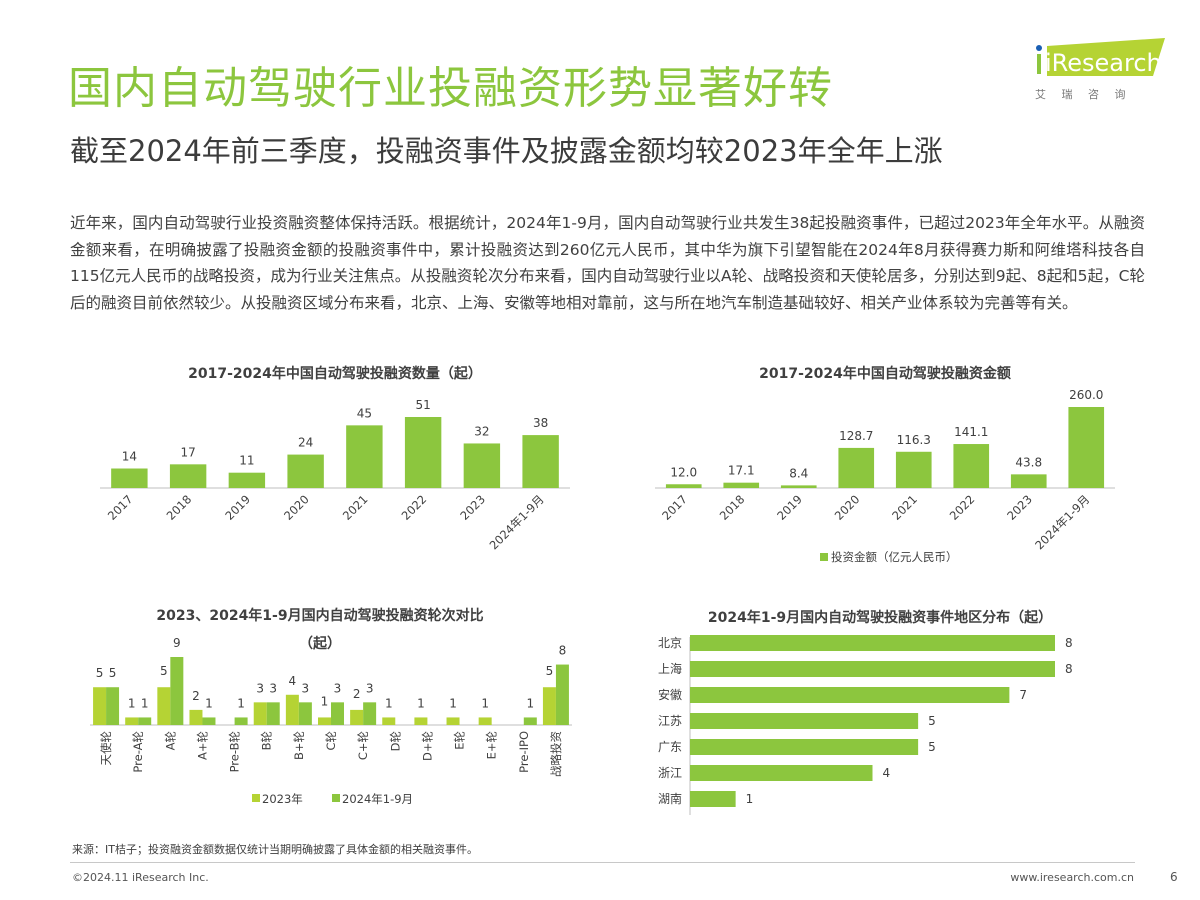 This screenshot has height=900, width=1200. I want to click on chart-title: 2024年1-9月国内自动驾驶投融资事件地区分布（起）, so click(880, 617).